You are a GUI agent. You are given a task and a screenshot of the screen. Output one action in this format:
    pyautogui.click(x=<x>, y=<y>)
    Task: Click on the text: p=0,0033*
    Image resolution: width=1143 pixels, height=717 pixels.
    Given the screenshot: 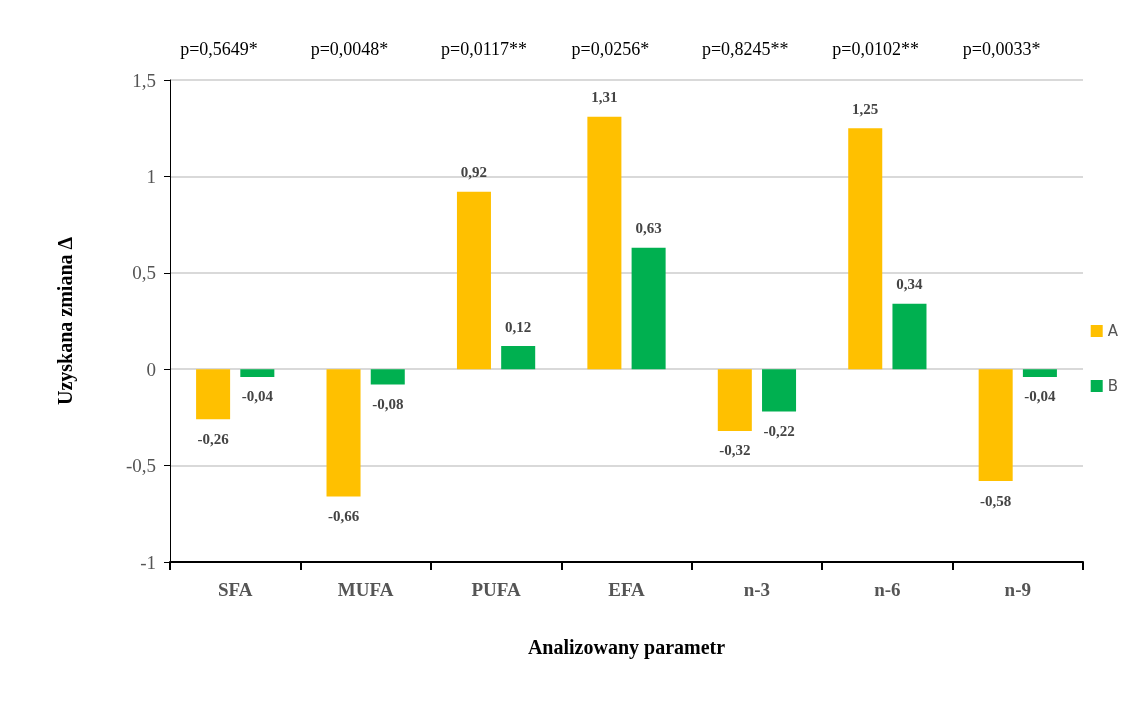 What is the action you would take?
    pyautogui.click(x=1001, y=49)
    